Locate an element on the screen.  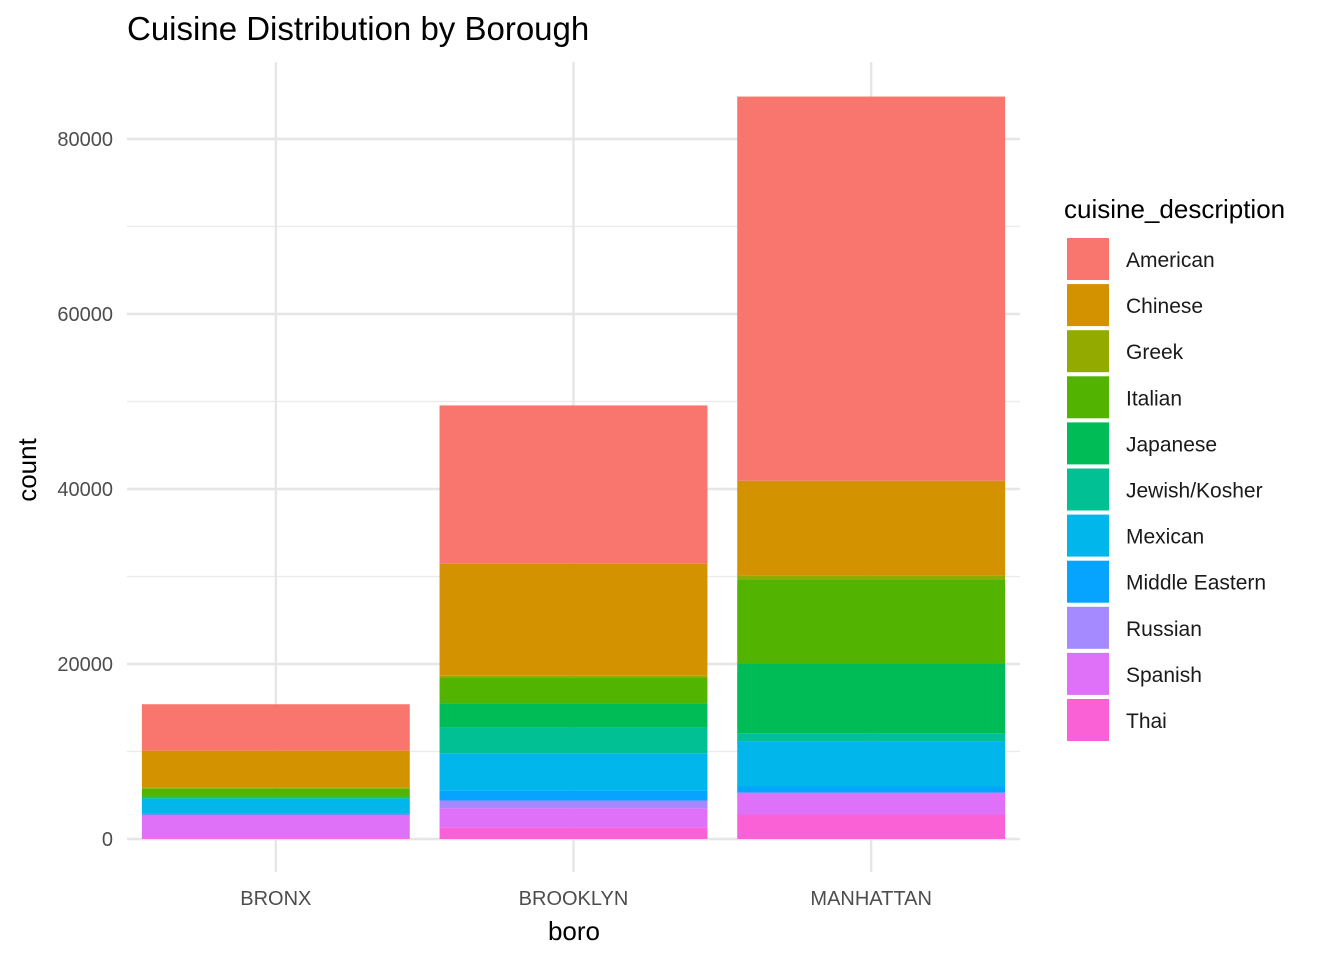
bar-segment-middle-eastern-brooklyn is located at coordinates (573, 795).